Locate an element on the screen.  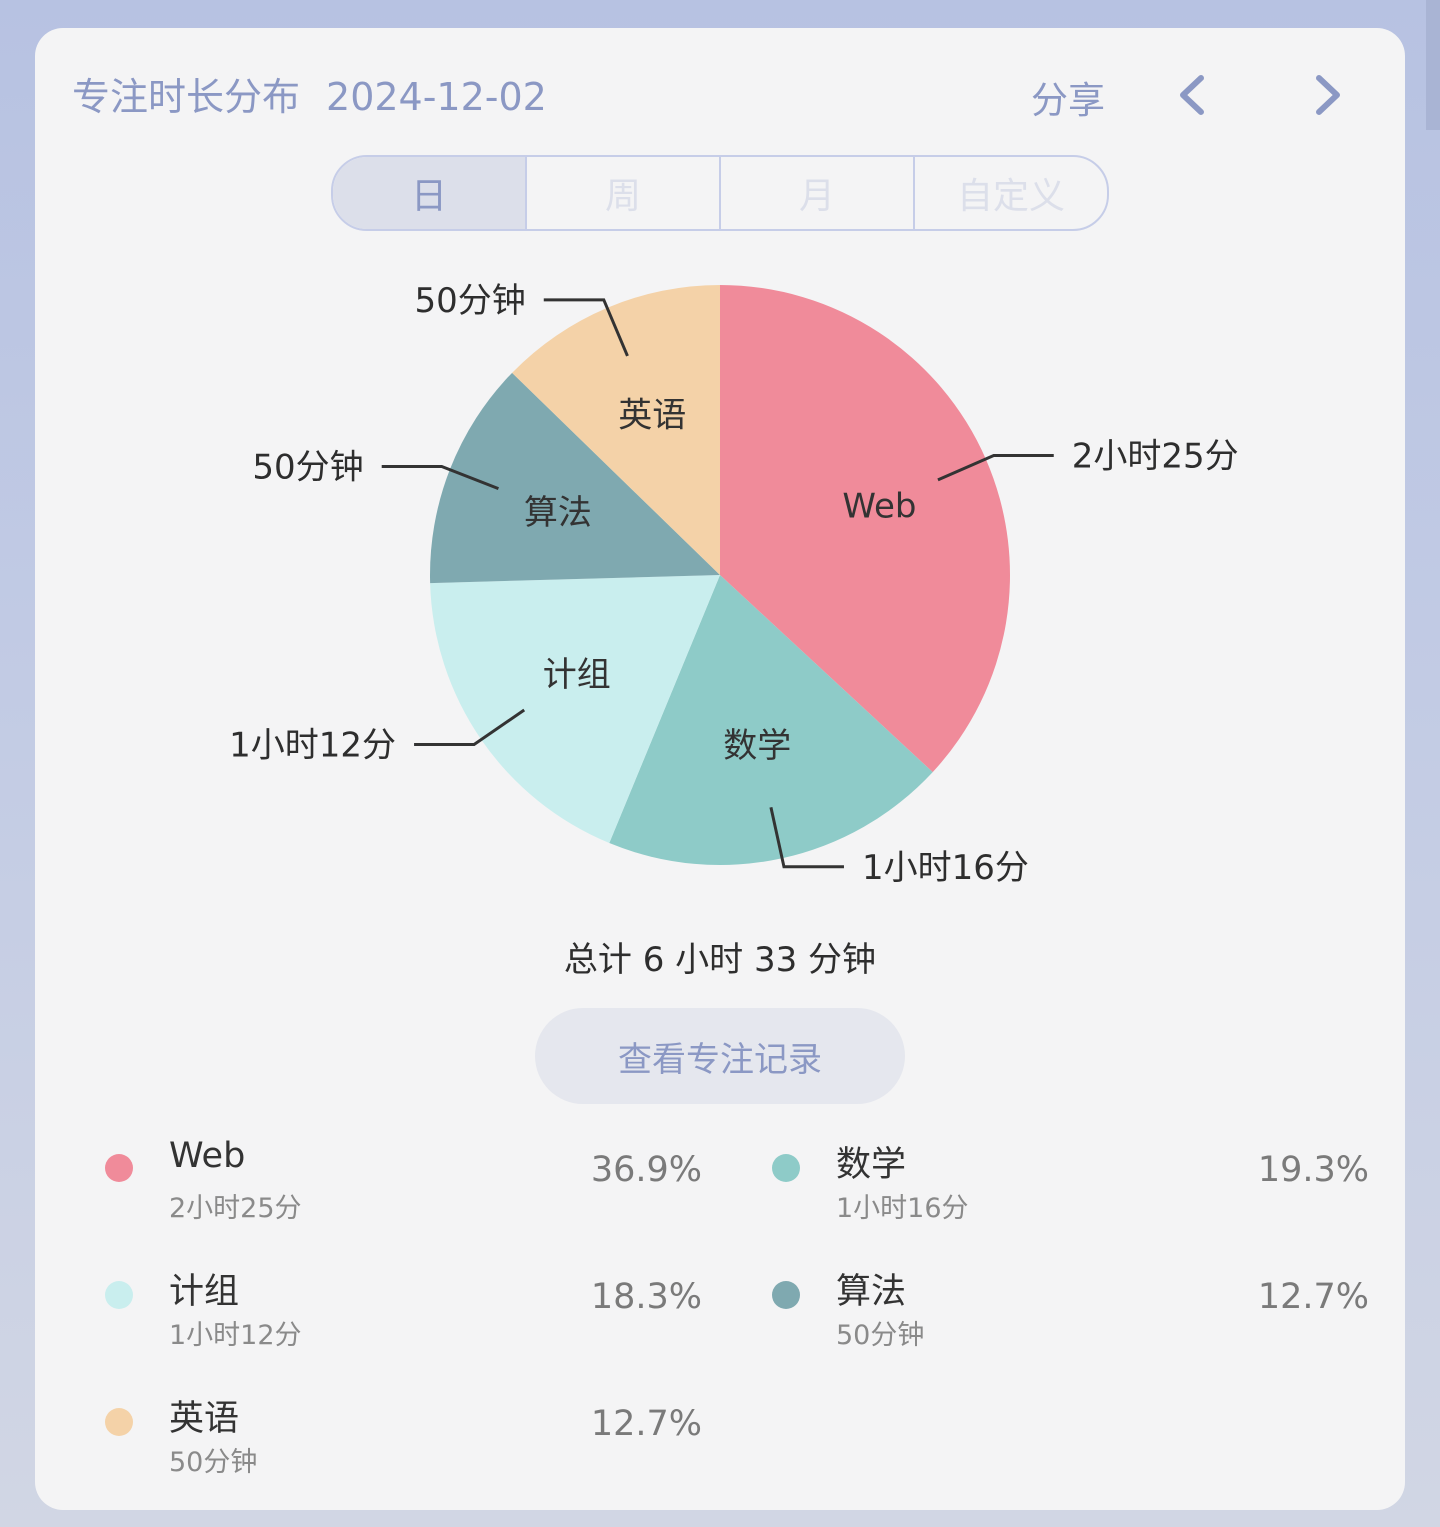
period-tabs: 日 周 月 自定义 is located at coordinates (720, 193).